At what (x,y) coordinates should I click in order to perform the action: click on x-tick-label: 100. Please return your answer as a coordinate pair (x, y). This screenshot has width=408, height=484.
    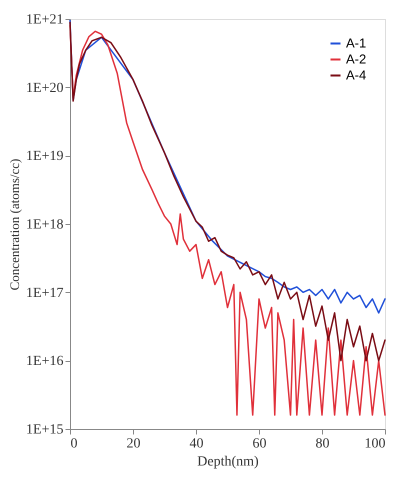
    Looking at the image, I should click on (375, 444).